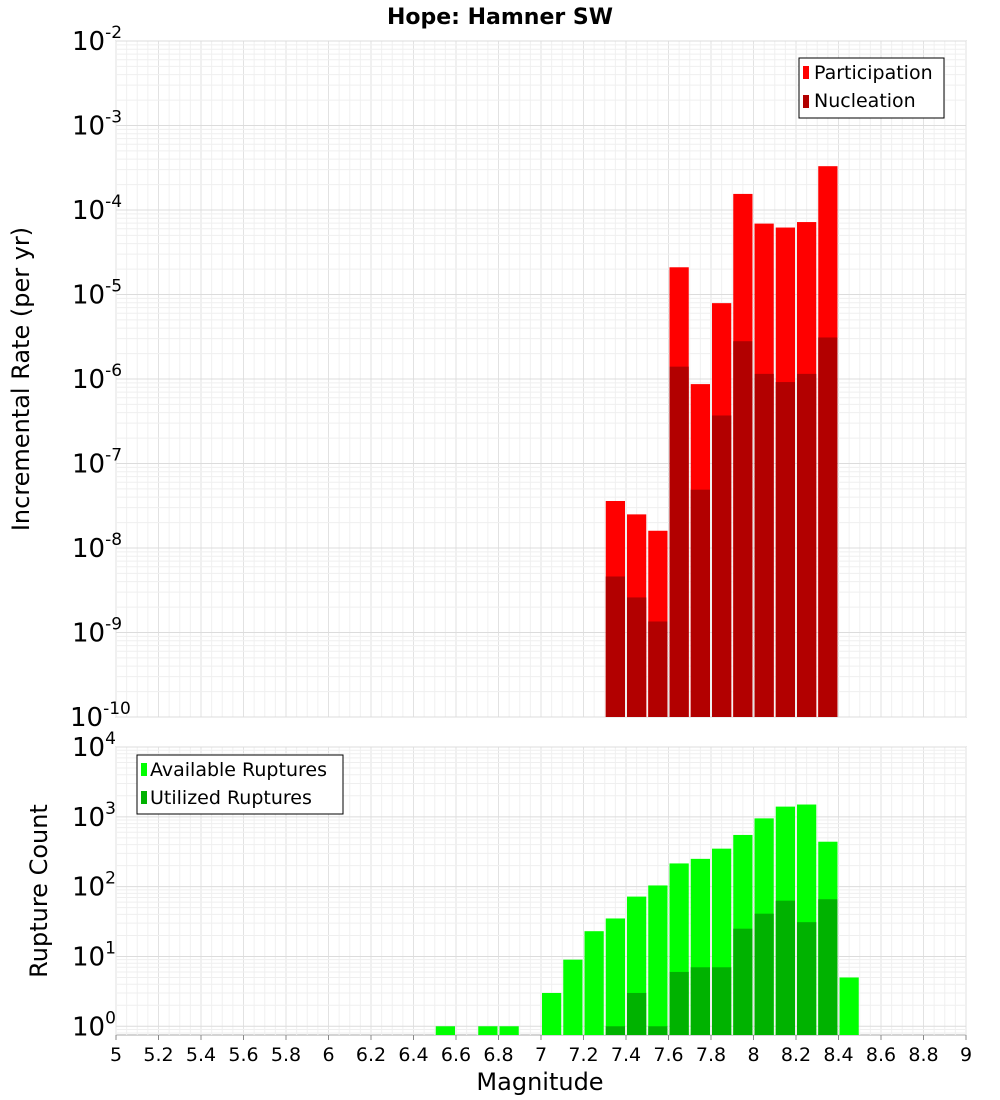 This screenshot has height=1100, width=1000. I want to click on rate-y-tick-label: 10⁻⁷, so click(97, 463).